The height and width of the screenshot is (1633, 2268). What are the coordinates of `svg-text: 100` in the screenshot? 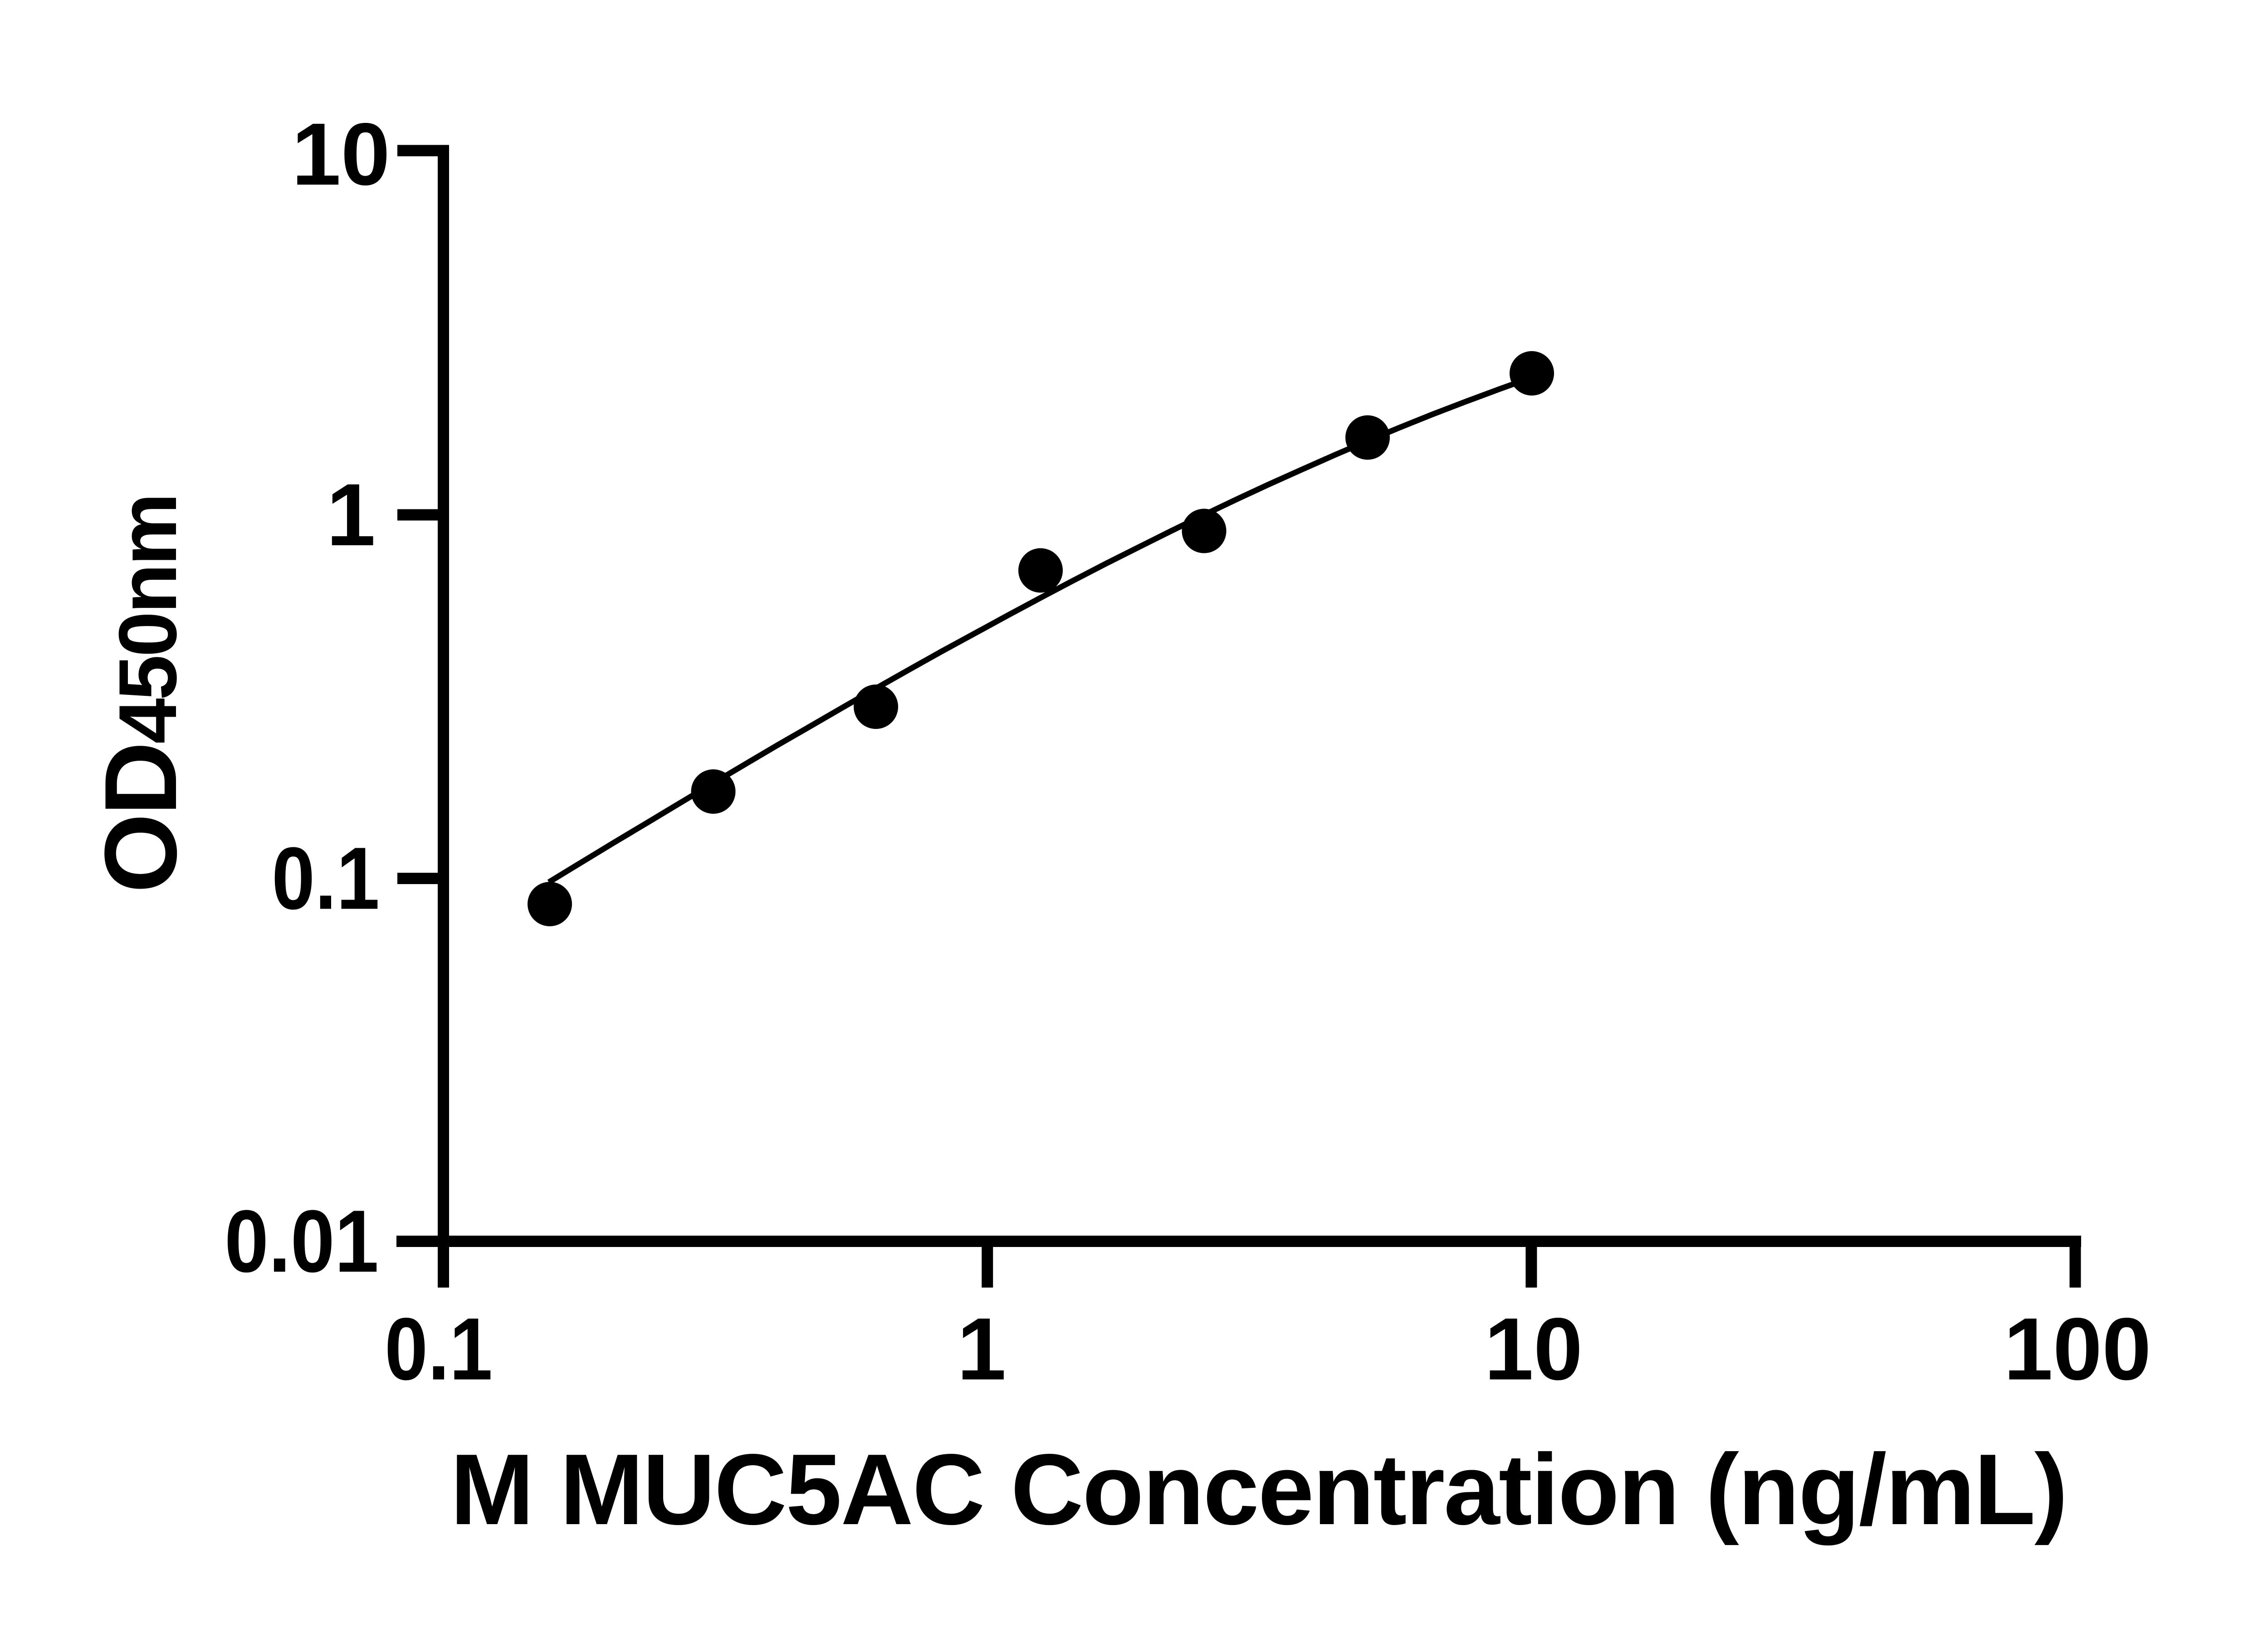 It's located at (2078, 1349).